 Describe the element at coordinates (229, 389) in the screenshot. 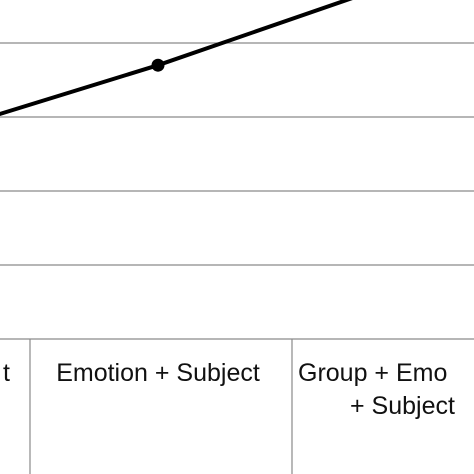

I see `category-labels: t Emotion + Subject Group + Emo + Subject` at that location.